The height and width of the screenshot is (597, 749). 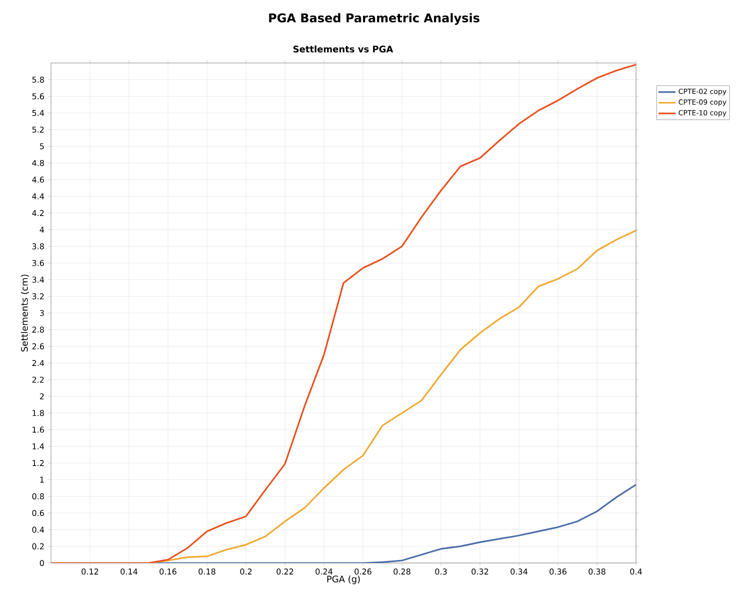 I want to click on x-tick-label: 0.2, so click(x=246, y=571).